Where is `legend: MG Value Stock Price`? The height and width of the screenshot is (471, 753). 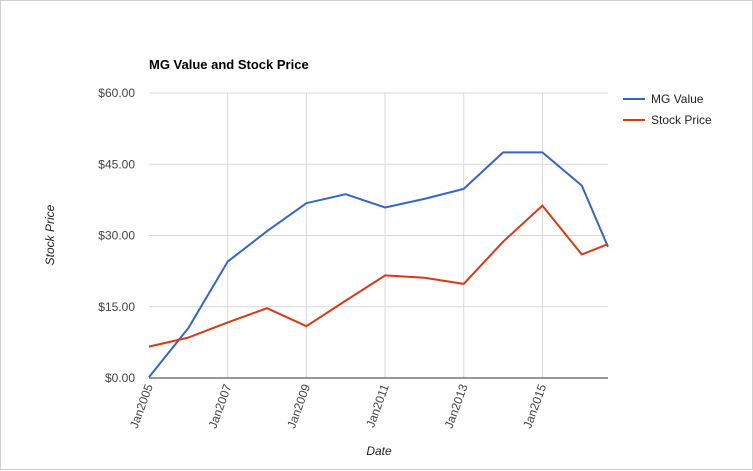 legend: MG Value Stock Price is located at coordinates (667, 109).